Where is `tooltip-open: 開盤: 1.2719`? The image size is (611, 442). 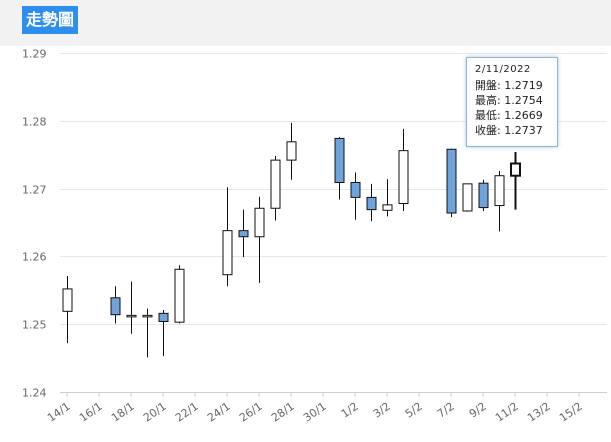 tooltip-open: 開盤: 1.2719 is located at coordinates (509, 85).